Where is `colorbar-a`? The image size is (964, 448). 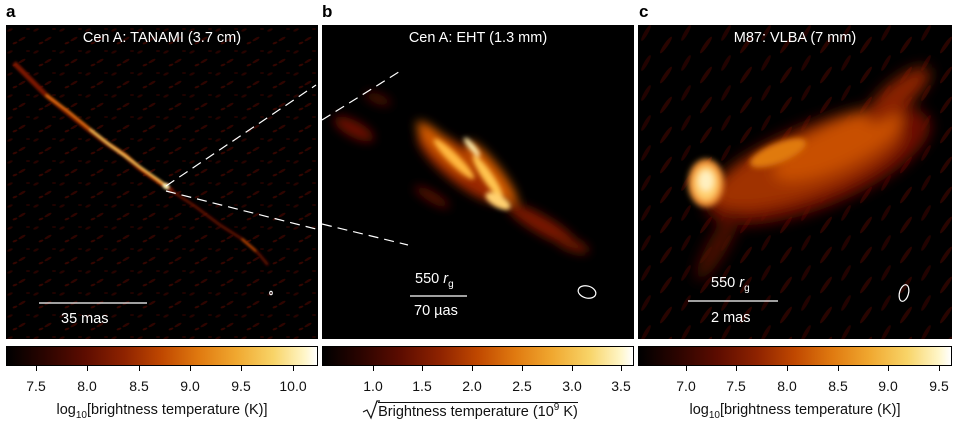
colorbar-a is located at coordinates (162, 356).